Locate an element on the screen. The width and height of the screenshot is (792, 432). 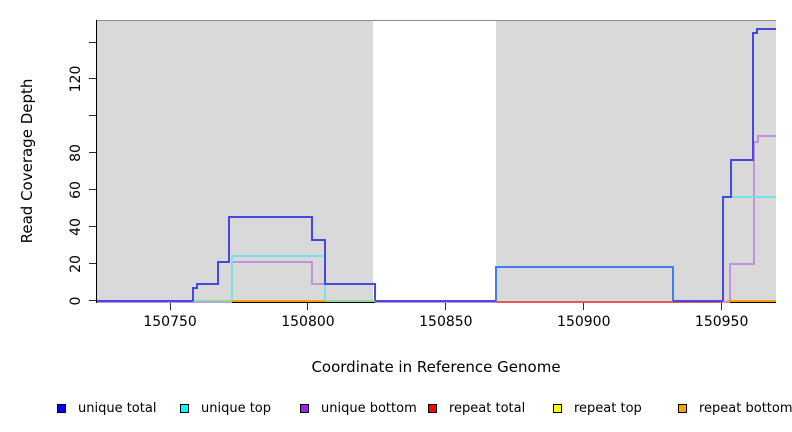
legend-swatch-unique-total is located at coordinates (61, 408).